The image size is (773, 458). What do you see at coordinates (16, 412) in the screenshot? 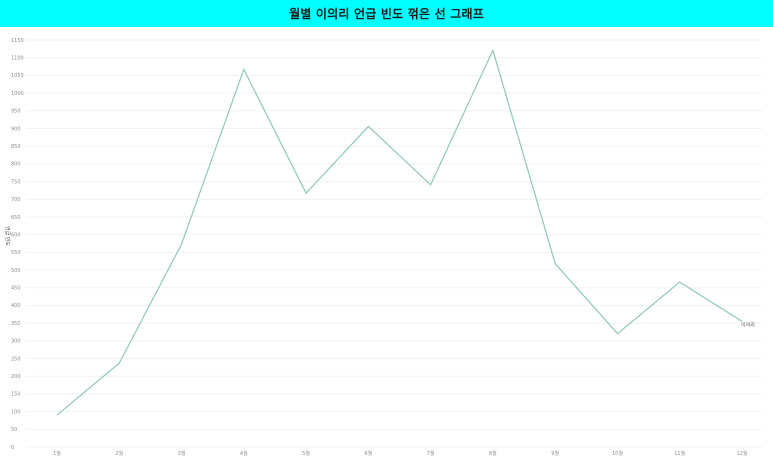
I see `y-tick-label: 100` at bounding box center [16, 412].